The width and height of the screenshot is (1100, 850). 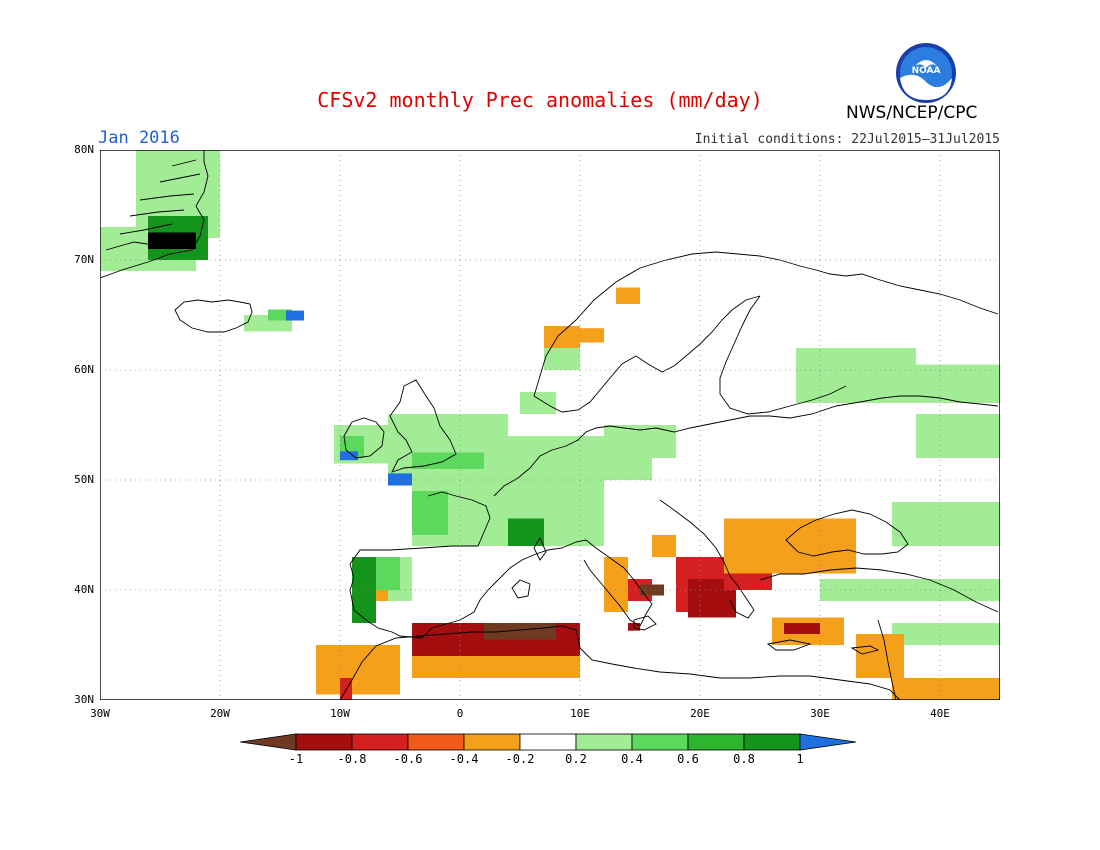 What do you see at coordinates (632, 759) in the screenshot?
I see `colorbar-label: 0.4` at bounding box center [632, 759].